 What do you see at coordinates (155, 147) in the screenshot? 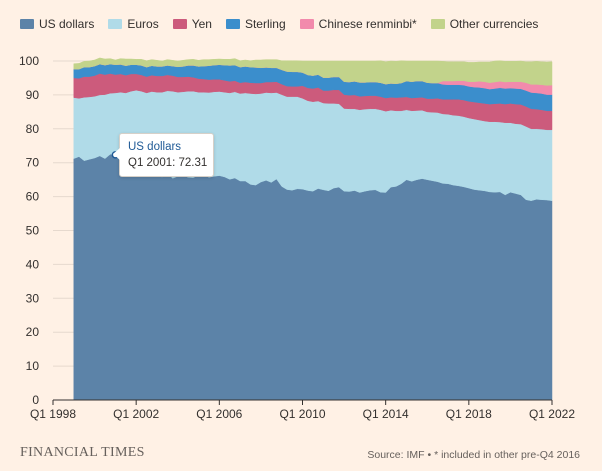
I see `tooltip-series: US dollars` at bounding box center [155, 147].